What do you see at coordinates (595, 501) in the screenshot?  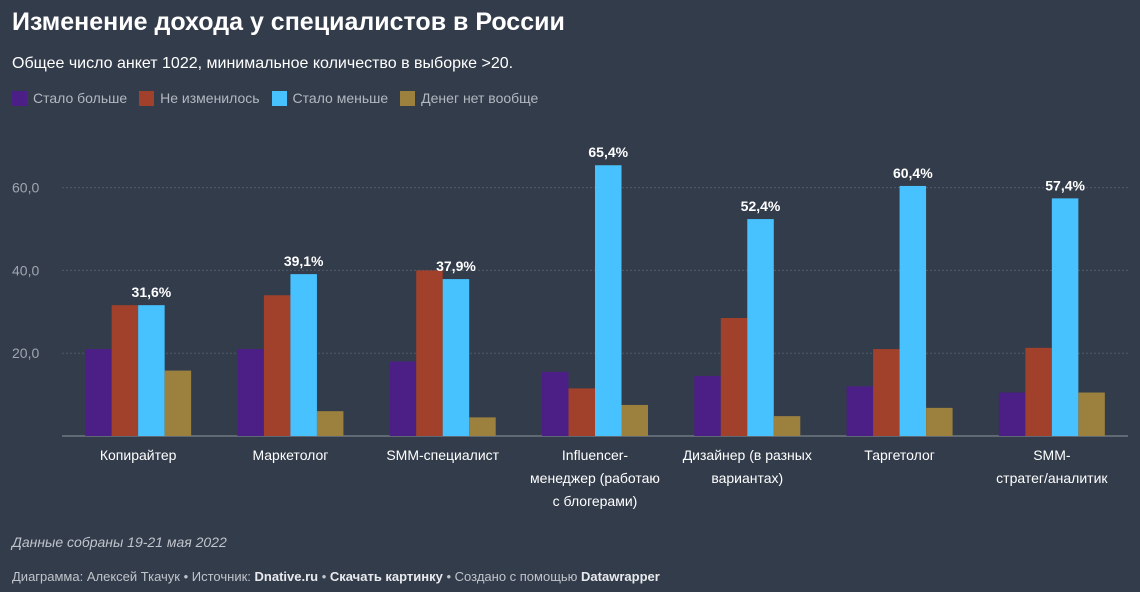 I see `x-category-label: с блогерами)` at bounding box center [595, 501].